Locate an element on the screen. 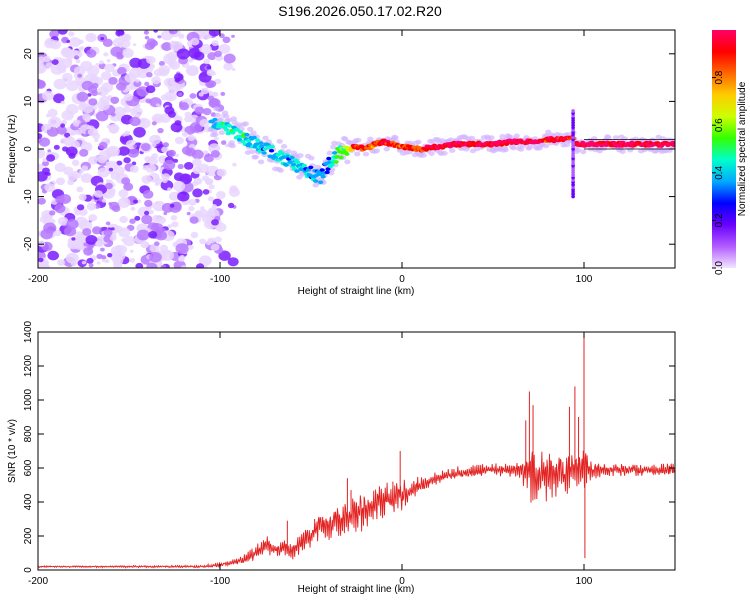 The width and height of the screenshot is (750, 600). y-tick-label: 200 is located at coordinates (28, 535).